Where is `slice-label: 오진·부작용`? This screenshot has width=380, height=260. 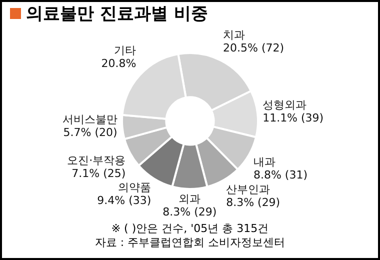 slice-label: 오진·부작용 is located at coordinates (96, 160).